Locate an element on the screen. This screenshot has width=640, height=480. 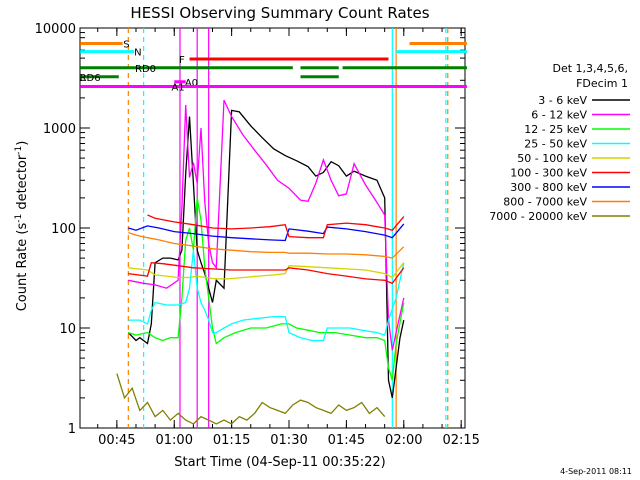
x-tick-label-3: 01:30 is located at coordinates (288, 440).